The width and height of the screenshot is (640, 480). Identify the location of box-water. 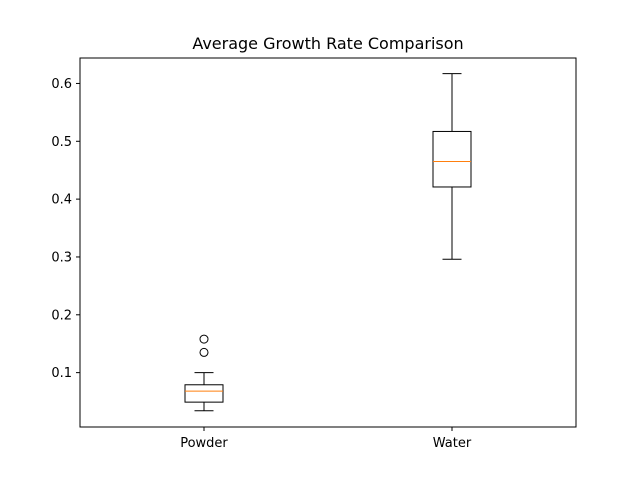
(452, 166).